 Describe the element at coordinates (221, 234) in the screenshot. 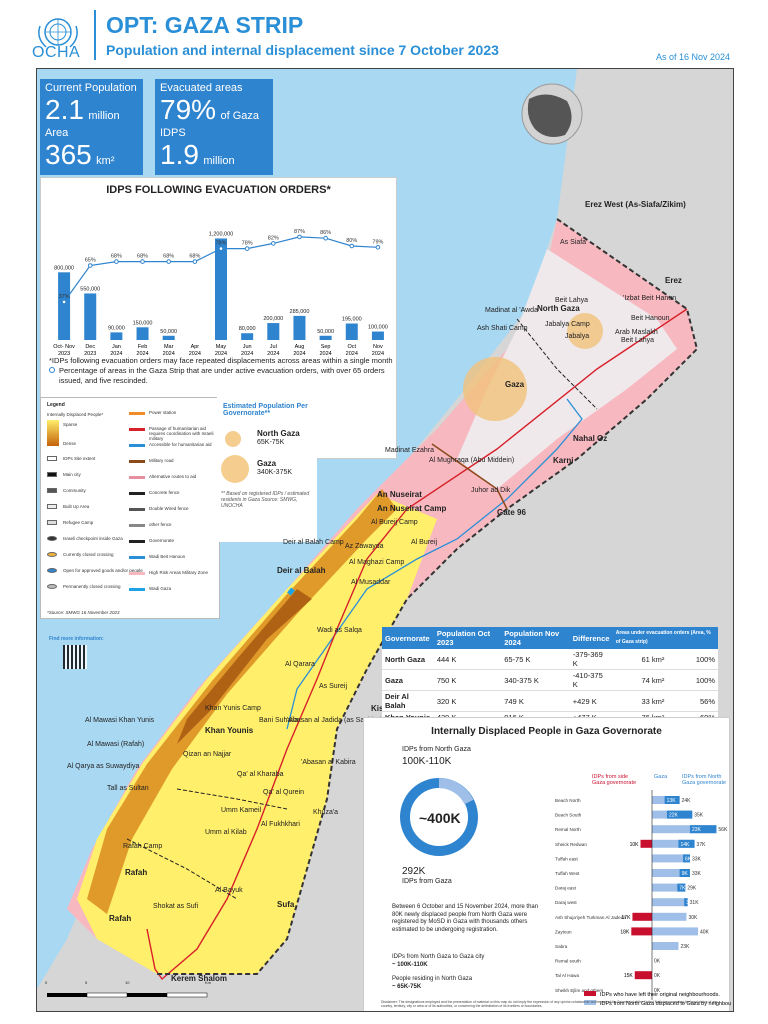

I see `bar-label-6: 1,200,000` at that location.